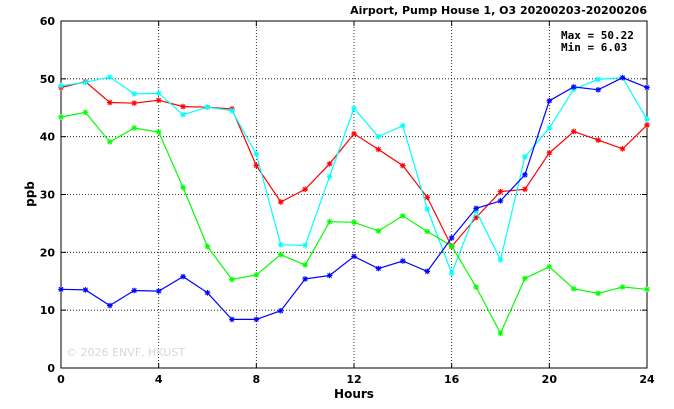 This screenshot has height=409, width=674. Describe the element at coordinates (48, 310) in the screenshot. I see `y-tick-label: 10` at that location.